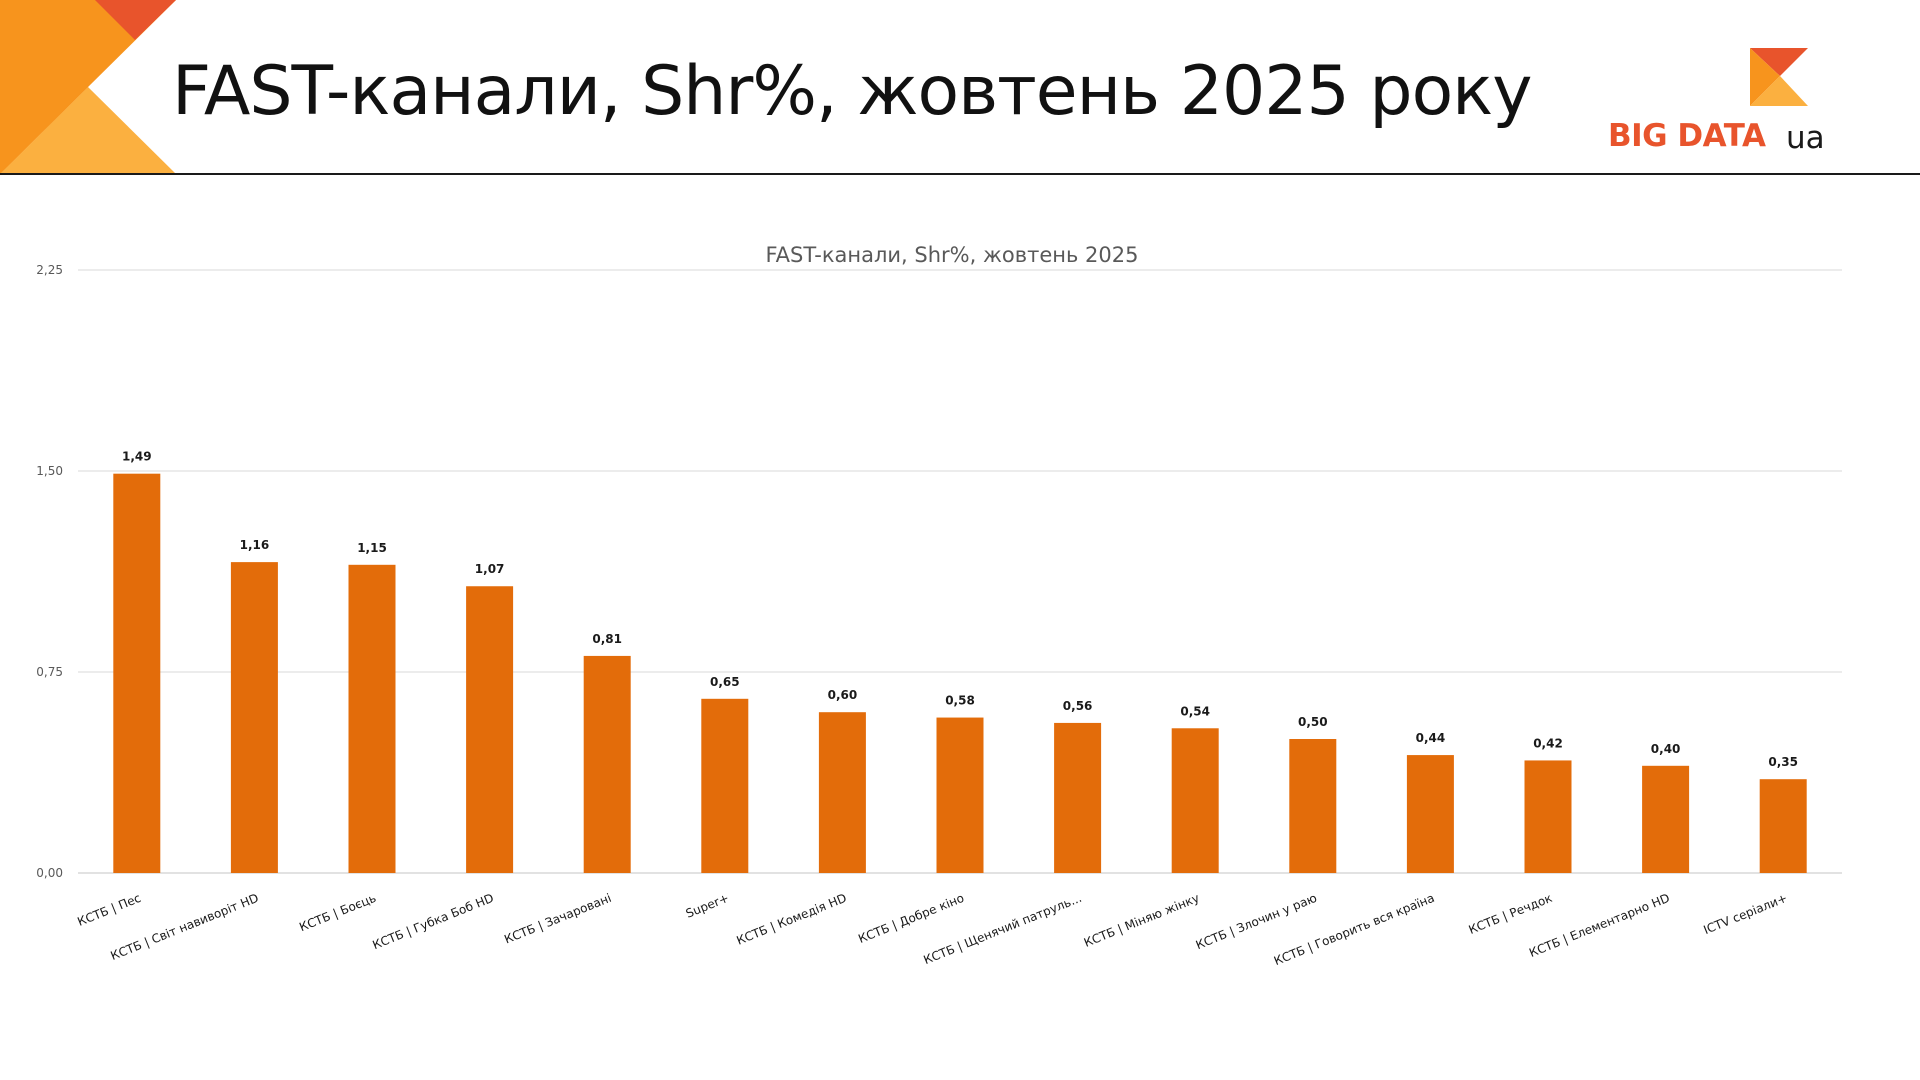 The height and width of the screenshot is (1080, 1920). I want to click on category-label: КСТБ | Речдок, so click(1511, 914).